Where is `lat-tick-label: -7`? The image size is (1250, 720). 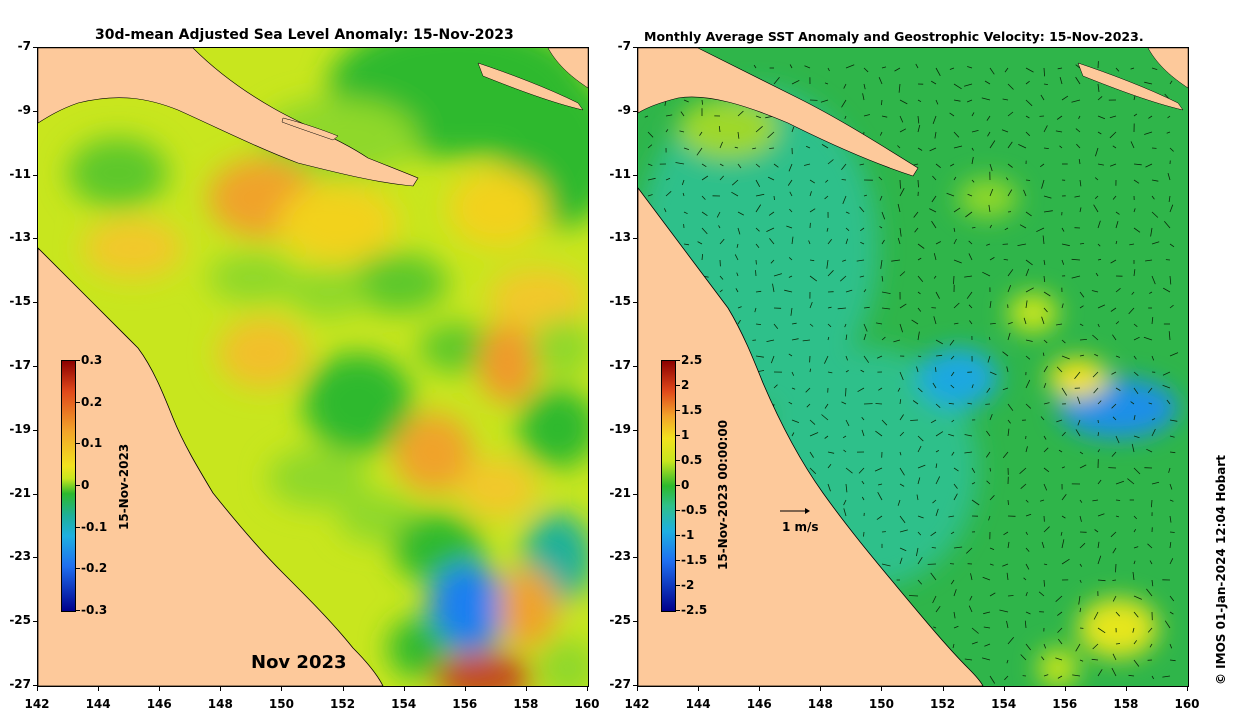 lat-tick-label: -7 is located at coordinates (624, 46).